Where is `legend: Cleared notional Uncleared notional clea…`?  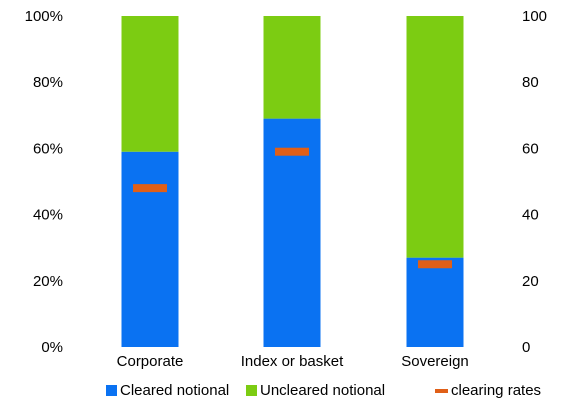
legend: Cleared notional Uncleared notional clea… is located at coordinates (281, 393).